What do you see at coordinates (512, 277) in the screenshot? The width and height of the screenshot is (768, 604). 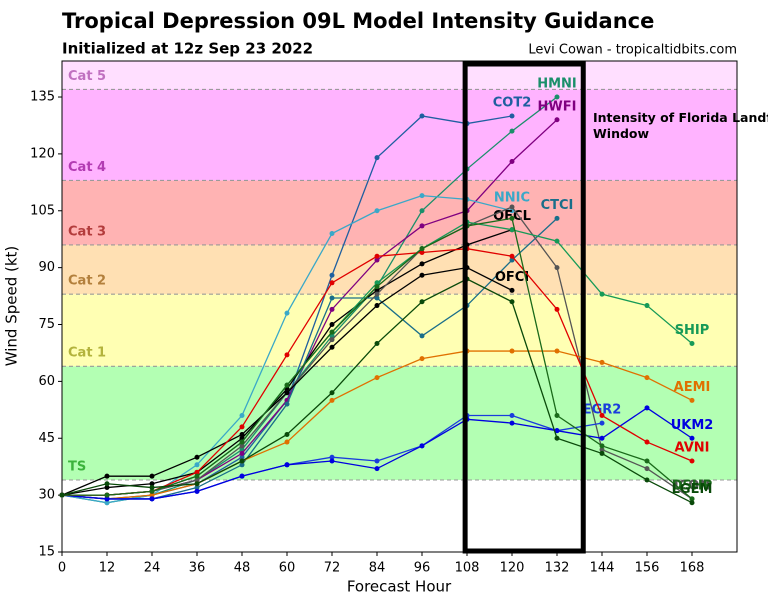 I see `series-label: OFCI` at bounding box center [512, 277].